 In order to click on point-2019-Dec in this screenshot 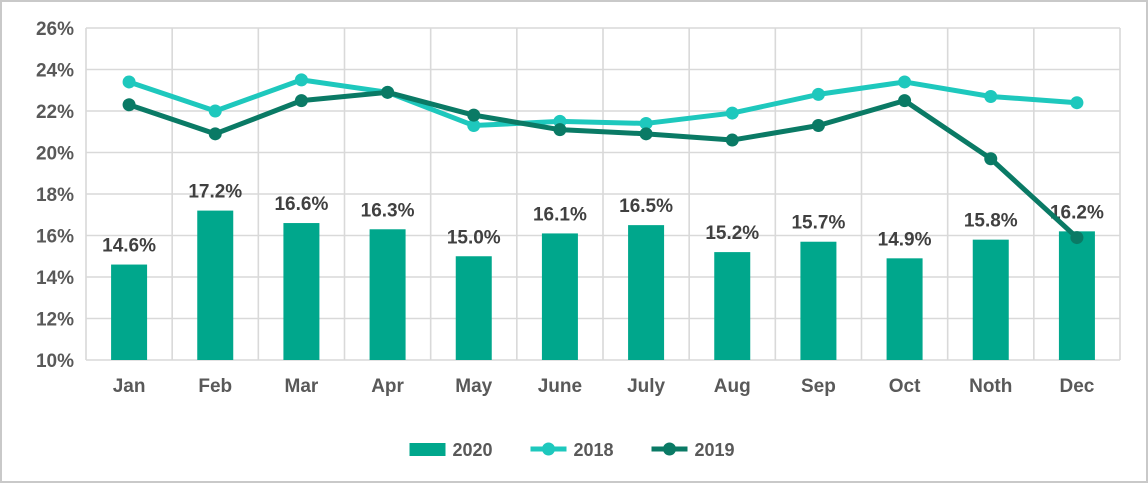, I will do `click(1077, 238)`.